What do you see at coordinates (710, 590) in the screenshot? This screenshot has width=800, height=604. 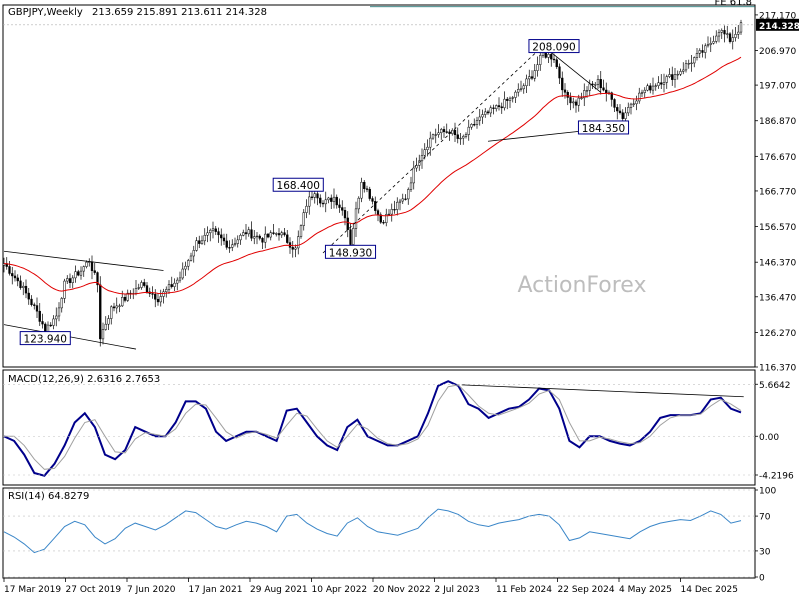 I see `x-tick-label: 14 Dec 2025` at bounding box center [710, 590].